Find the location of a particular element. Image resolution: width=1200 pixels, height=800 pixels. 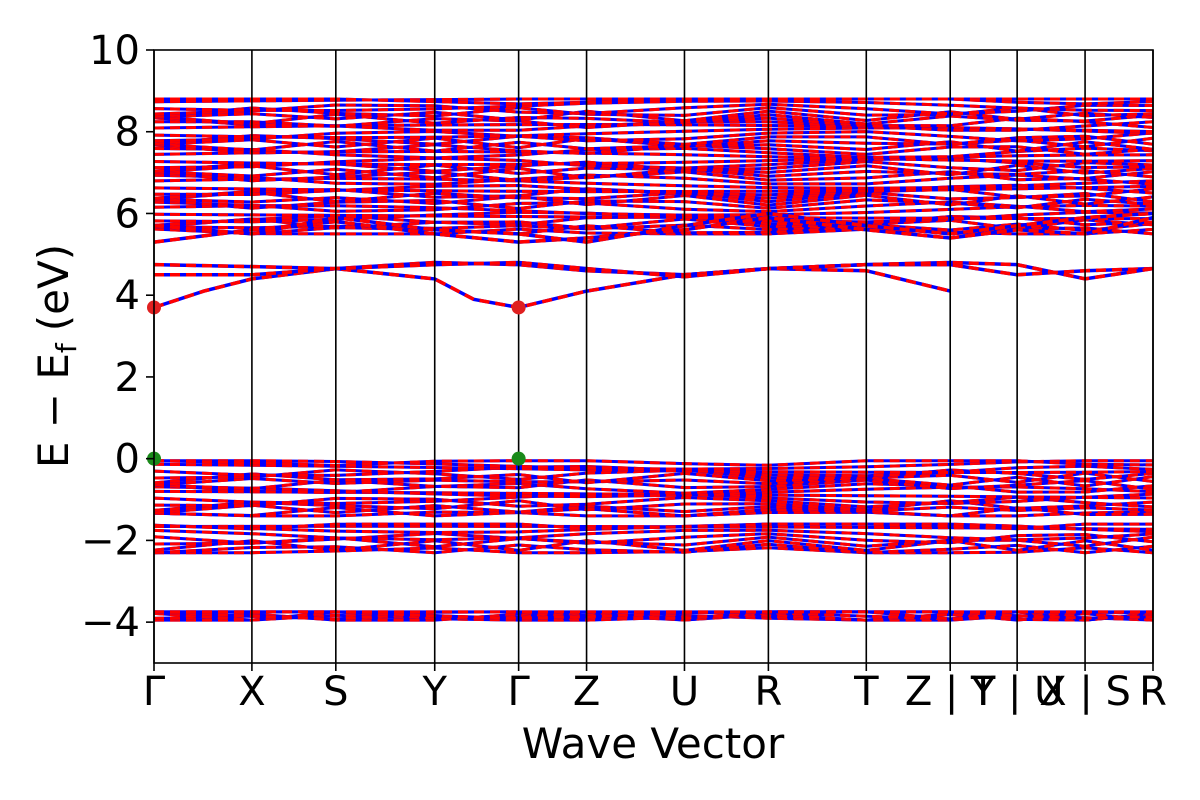

y-axis-label-subscript: f is located at coordinates (66, 347).